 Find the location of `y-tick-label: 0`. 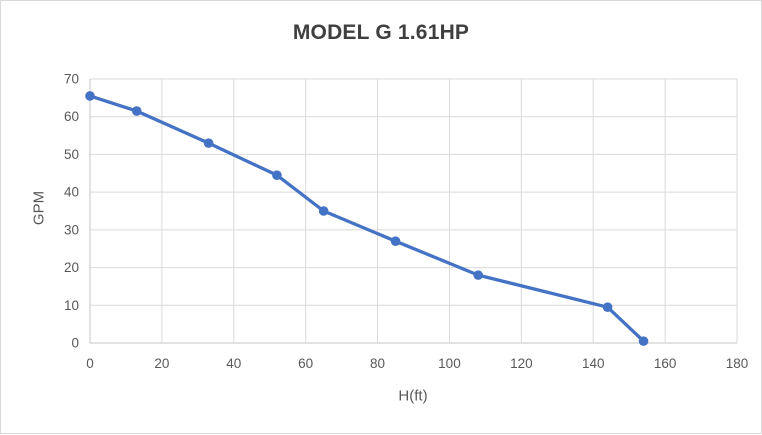

y-tick-label: 0 is located at coordinates (75, 343).